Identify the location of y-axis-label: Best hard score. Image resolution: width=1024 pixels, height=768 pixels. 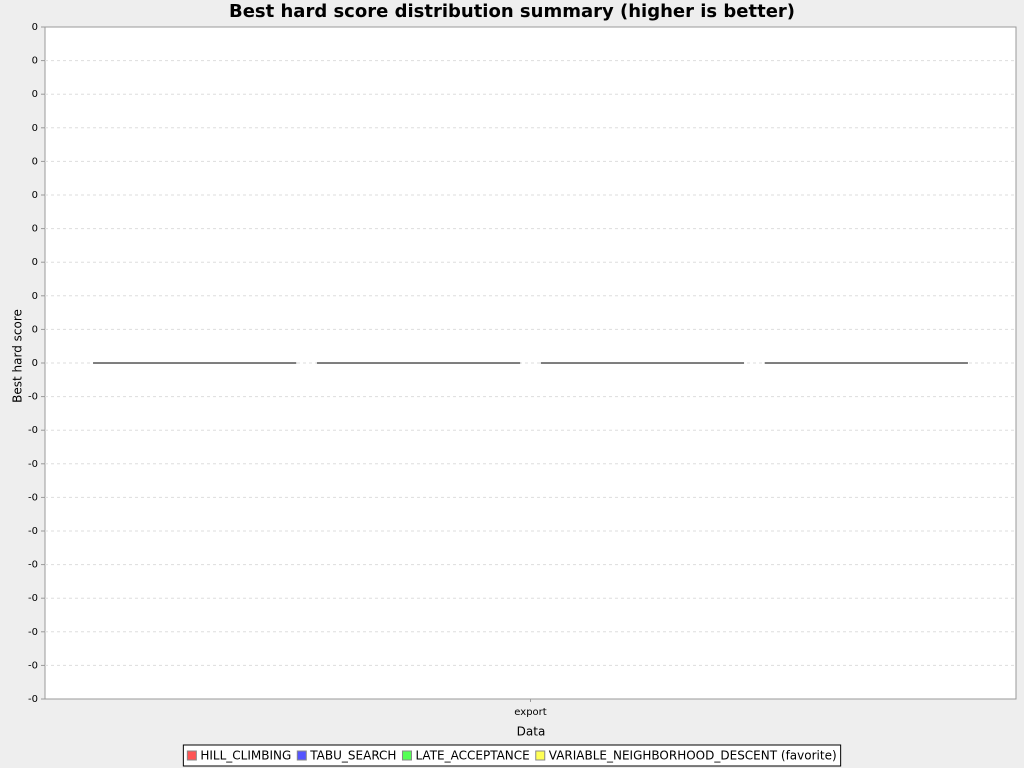
(18, 356).